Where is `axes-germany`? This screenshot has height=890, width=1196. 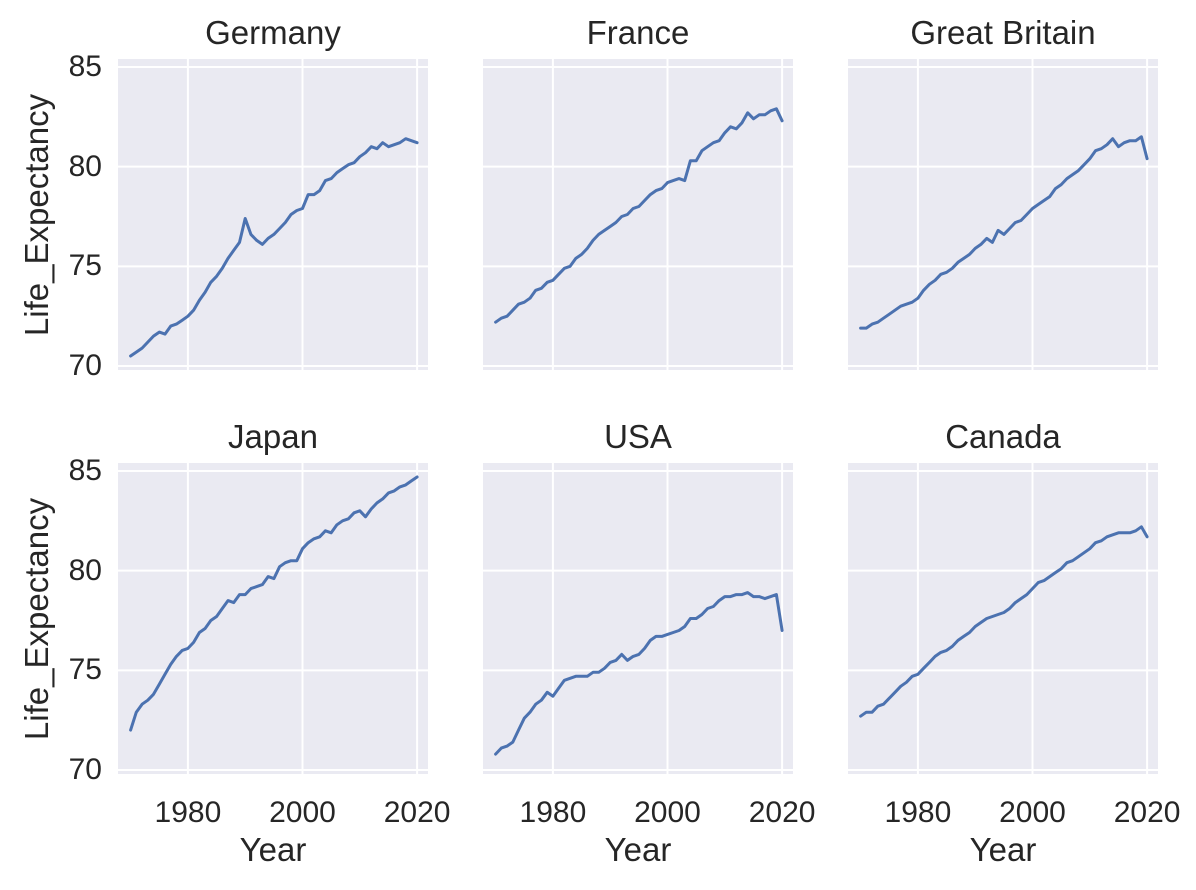 axes-germany is located at coordinates (273, 214).